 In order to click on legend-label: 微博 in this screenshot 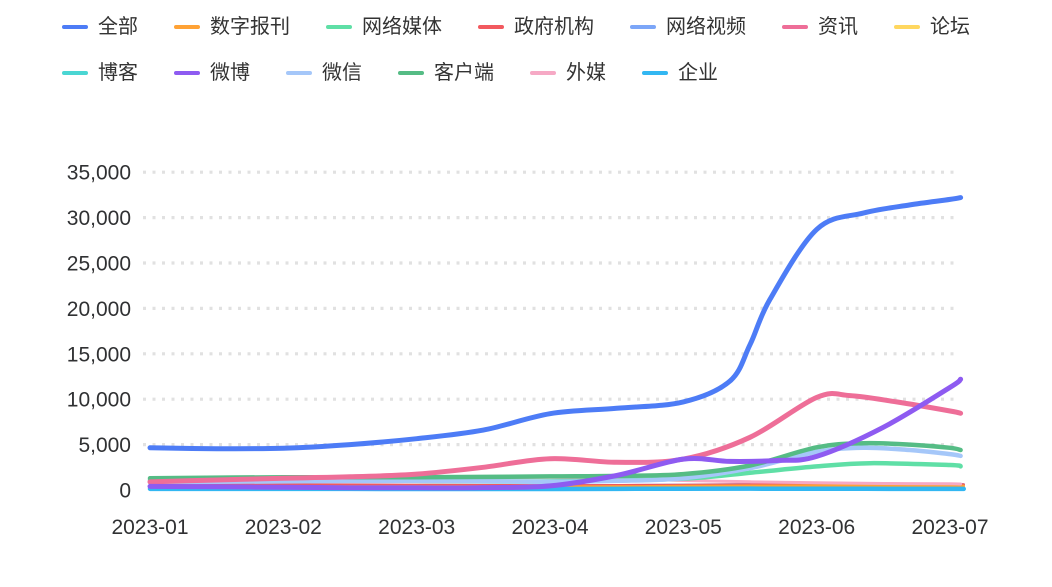, I will do `click(230, 73)`.